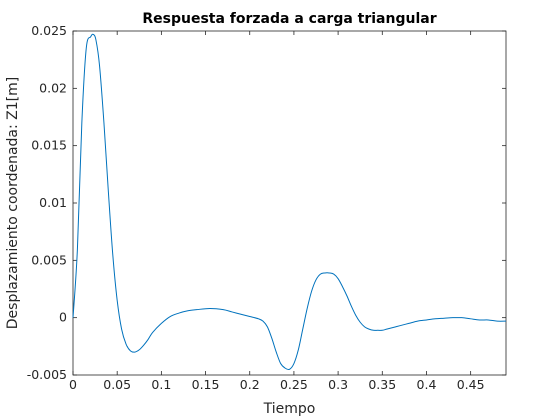 The width and height of the screenshot is (560, 420). Describe the element at coordinates (382, 384) in the screenshot. I see `x-tick-label: 0.35` at that location.